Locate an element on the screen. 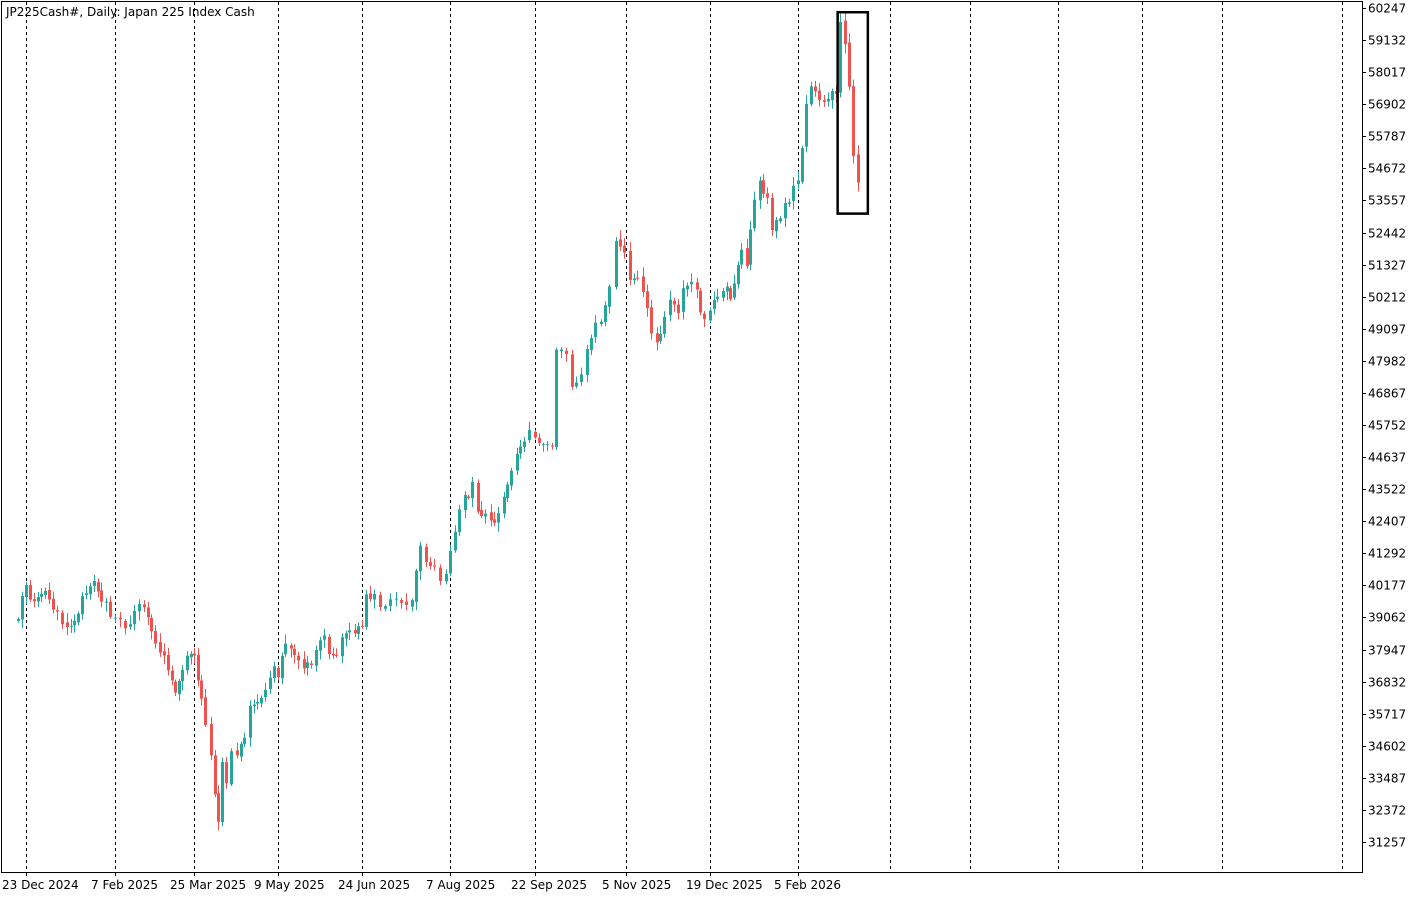 Image resolution: width=1427 pixels, height=897 pixels. y-tick-label-8: 51327 is located at coordinates (1387, 266).